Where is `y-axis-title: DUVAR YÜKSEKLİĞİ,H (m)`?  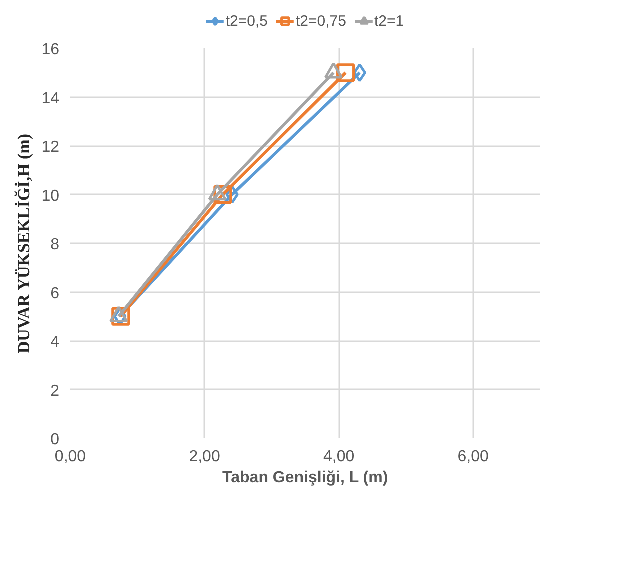 y-axis-title: DUVAR YÜKSEKLİĞİ,H (m) is located at coordinates (24, 244).